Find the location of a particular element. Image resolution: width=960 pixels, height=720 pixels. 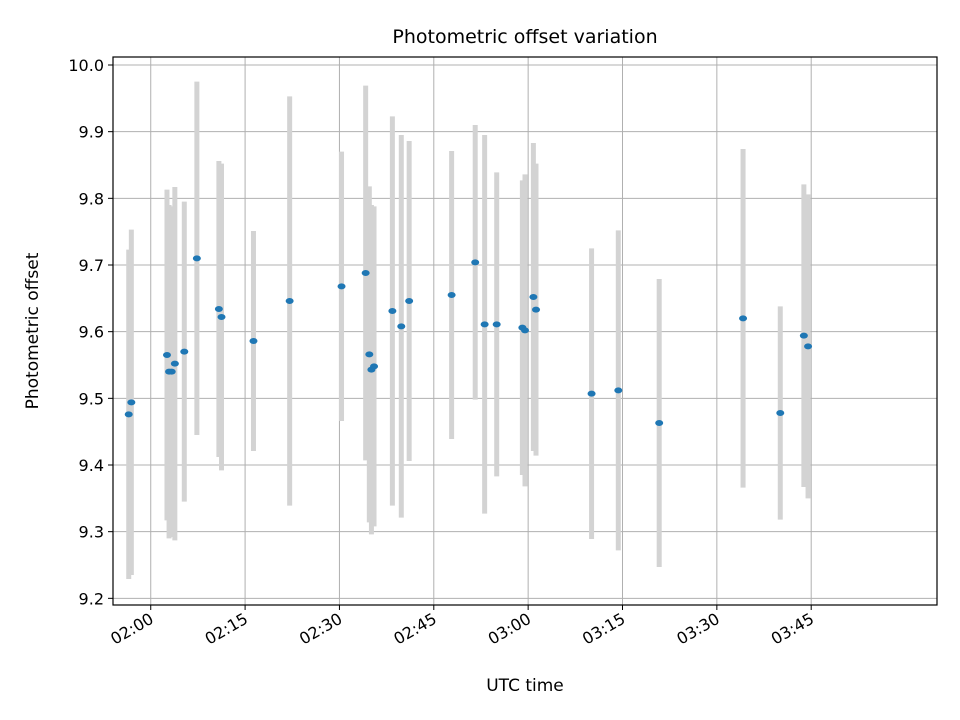

x-axis-ticks: 02:00 02:15 02:30 02:45 03:00 03:15 03:30 03:45 is located at coordinates (462, 627).